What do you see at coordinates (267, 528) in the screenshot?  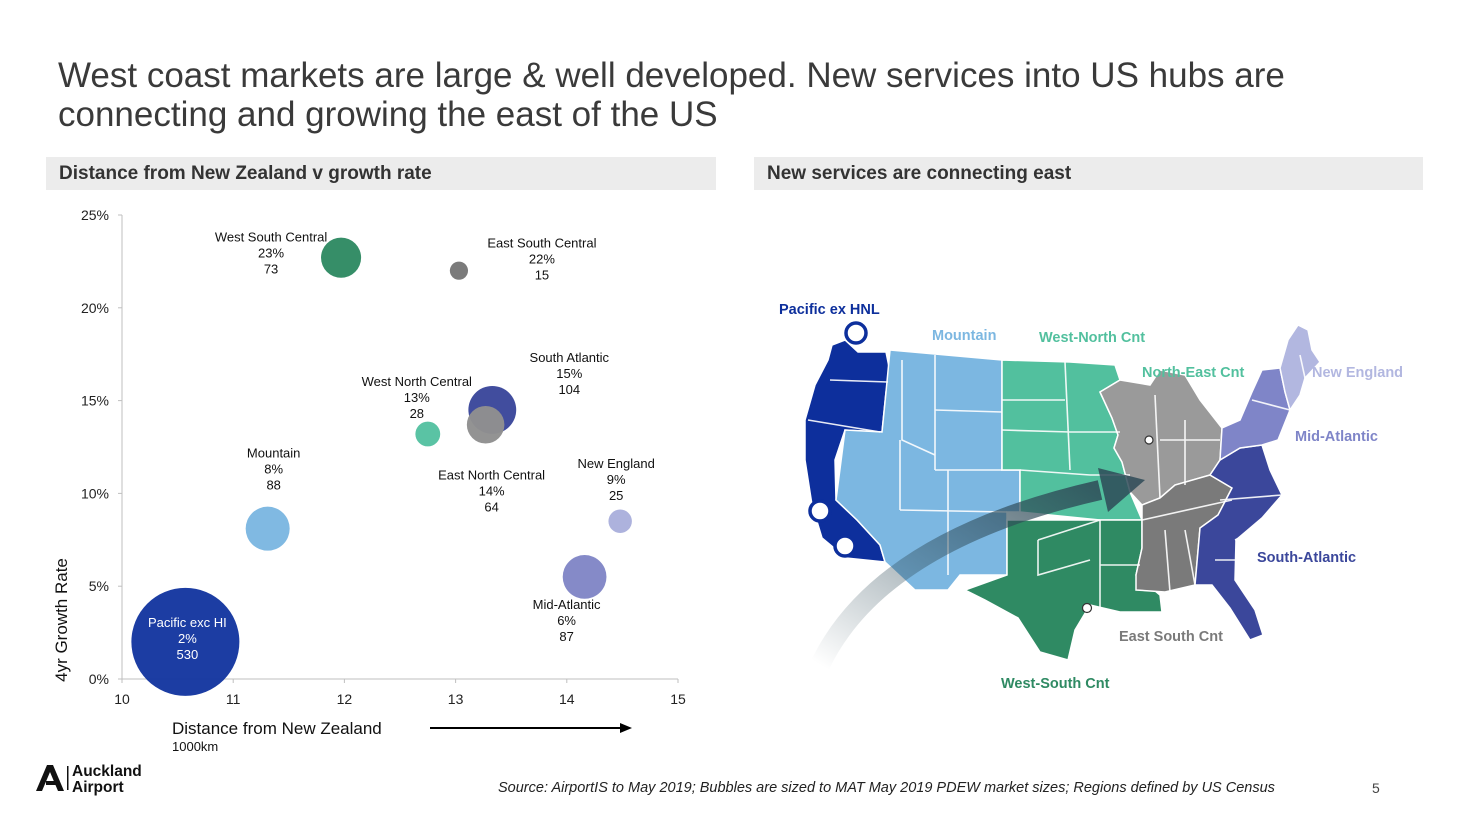 I see `bubble-mountain` at bounding box center [267, 528].